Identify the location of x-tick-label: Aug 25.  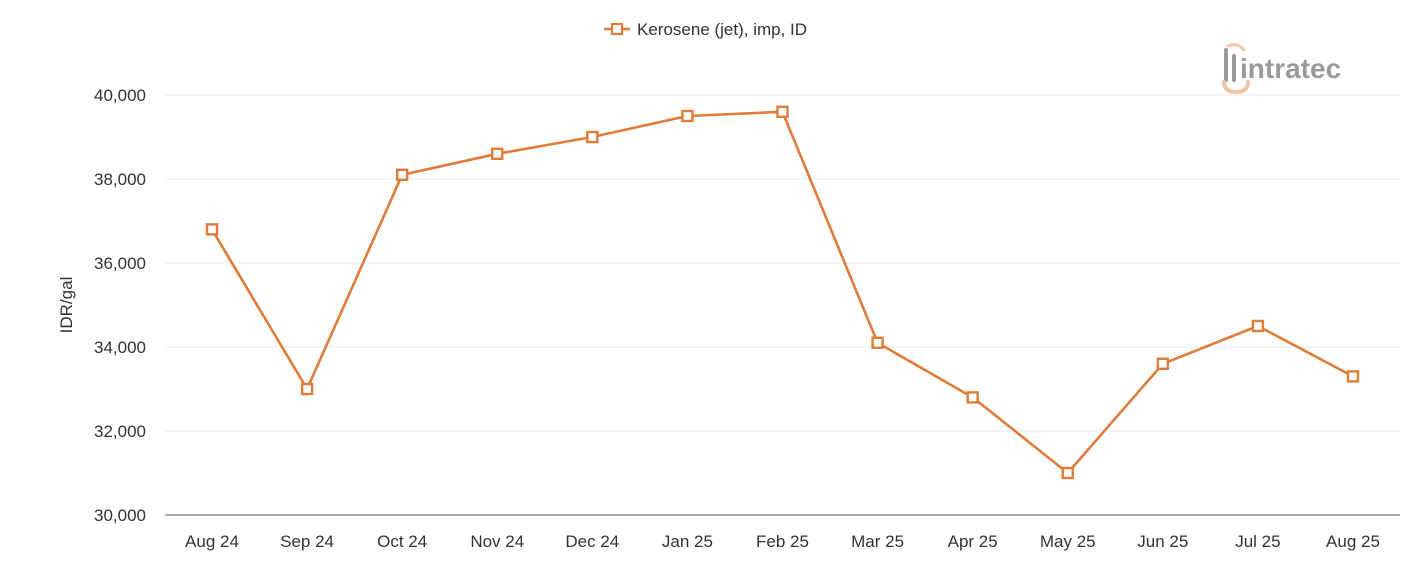
(1353, 541).